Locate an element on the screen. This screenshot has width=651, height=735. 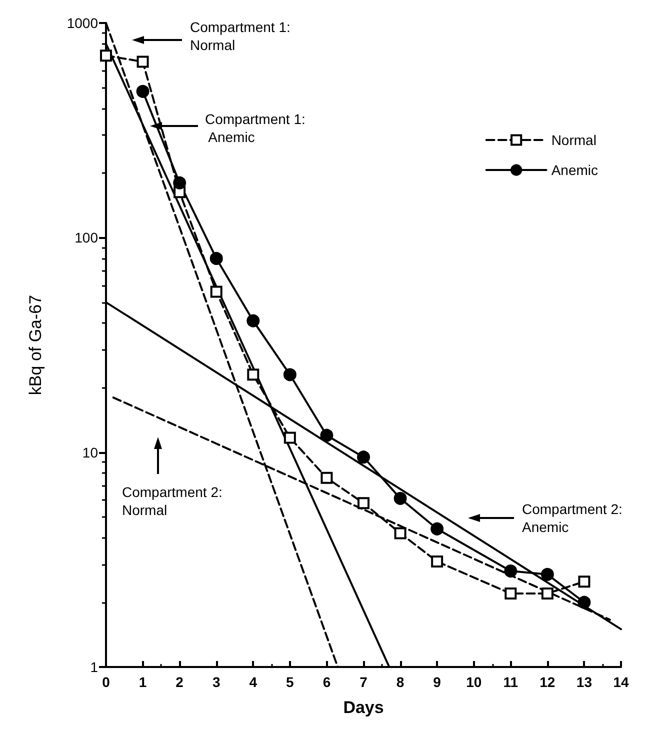
y-tick-label: 1000 is located at coordinates (82, 23).